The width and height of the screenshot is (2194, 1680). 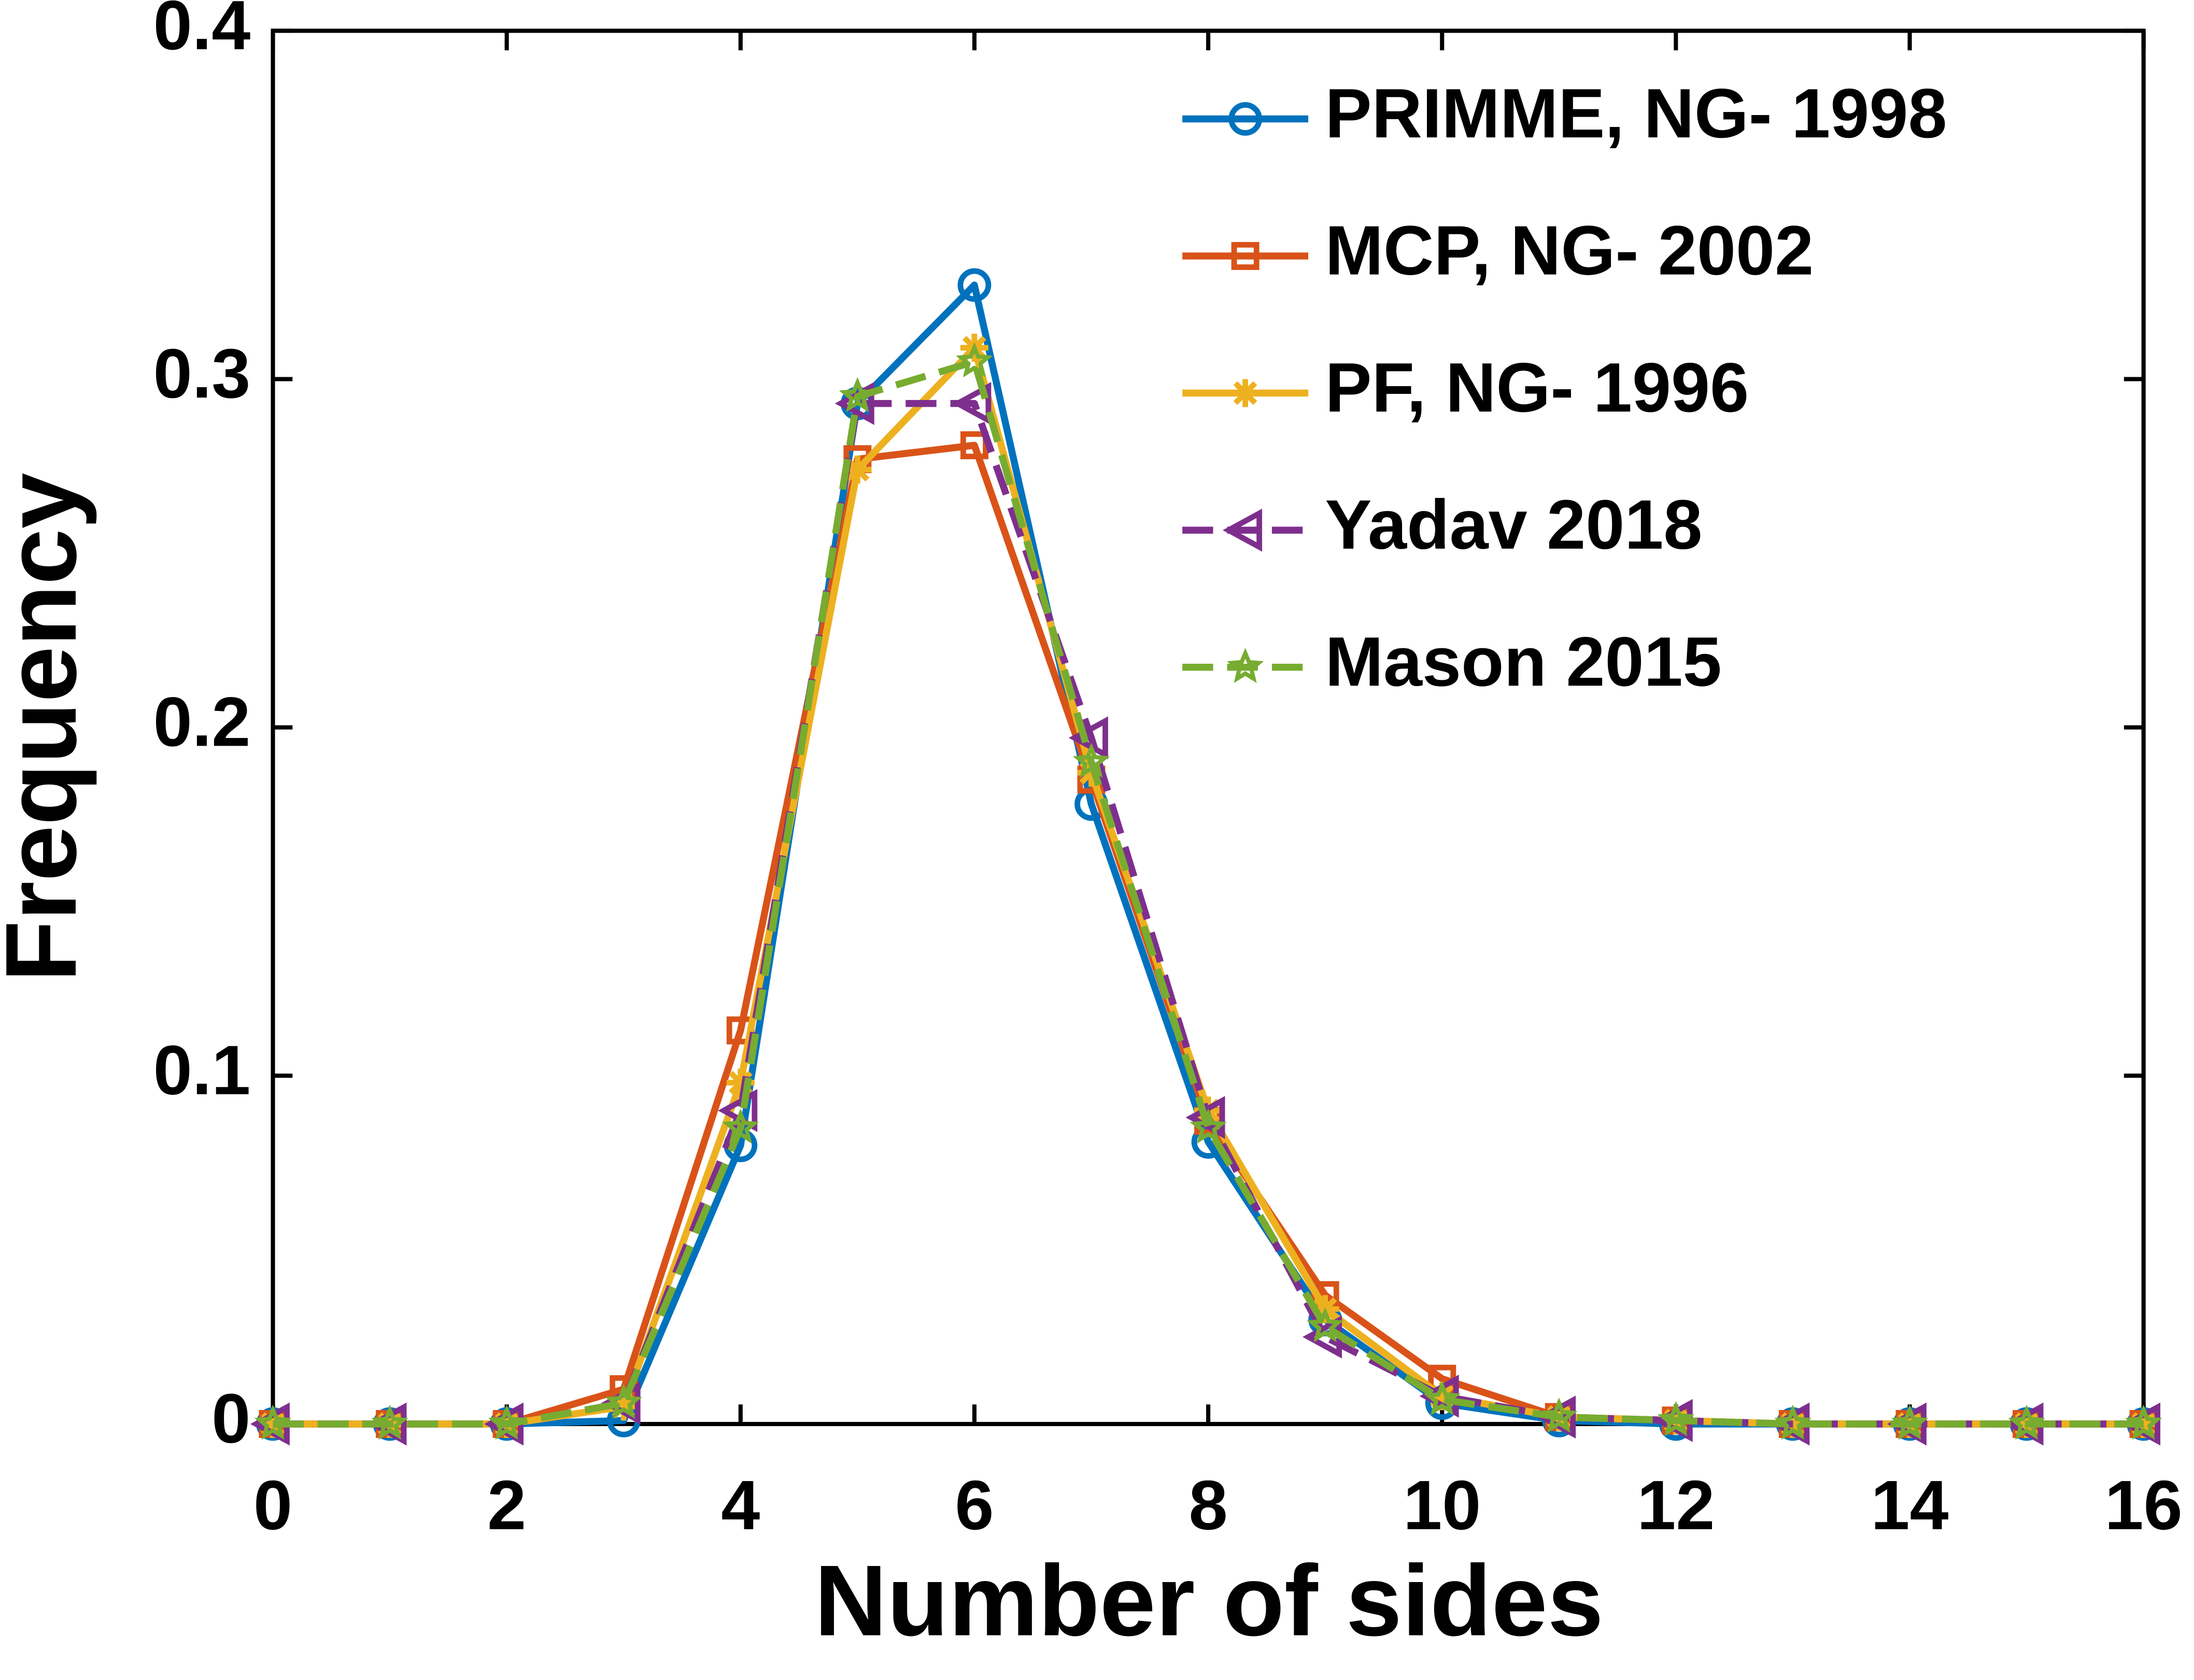 I want to click on x-tick-label: 10, so click(x=1442, y=1505).